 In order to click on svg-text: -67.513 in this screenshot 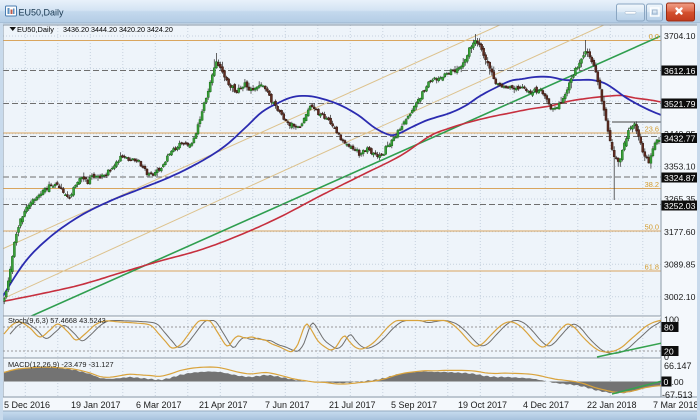, I will do `click(677, 395)`.